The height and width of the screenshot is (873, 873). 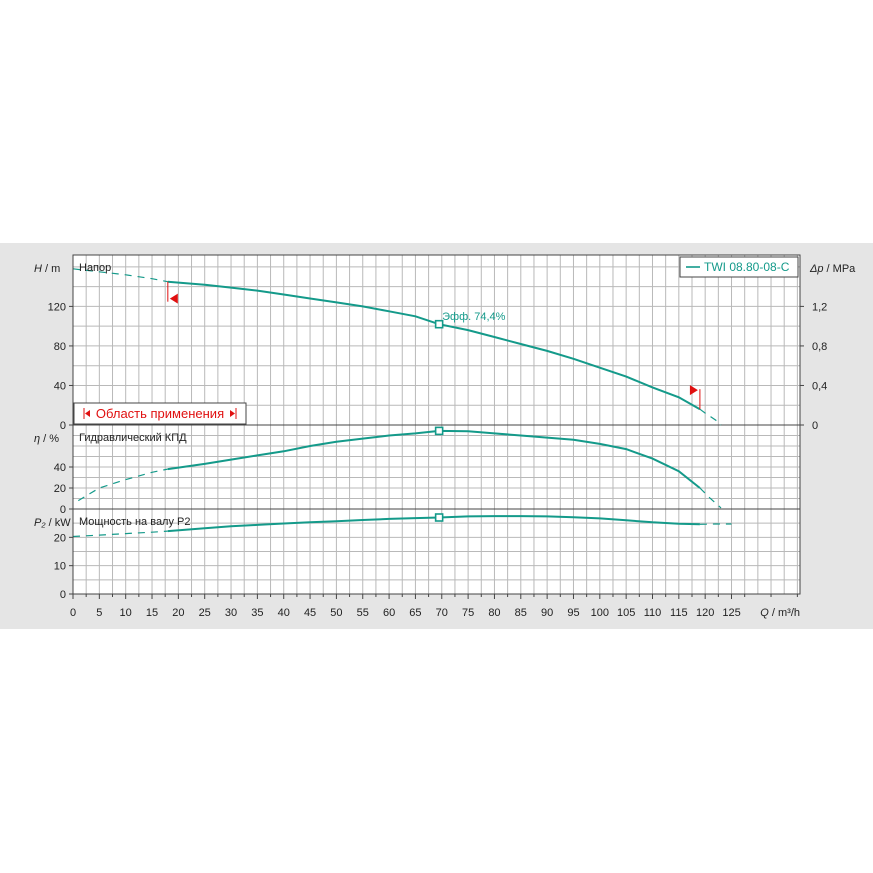 What do you see at coordinates (173, 298) in the screenshot?
I see `range-start-flag-icon` at bounding box center [173, 298].